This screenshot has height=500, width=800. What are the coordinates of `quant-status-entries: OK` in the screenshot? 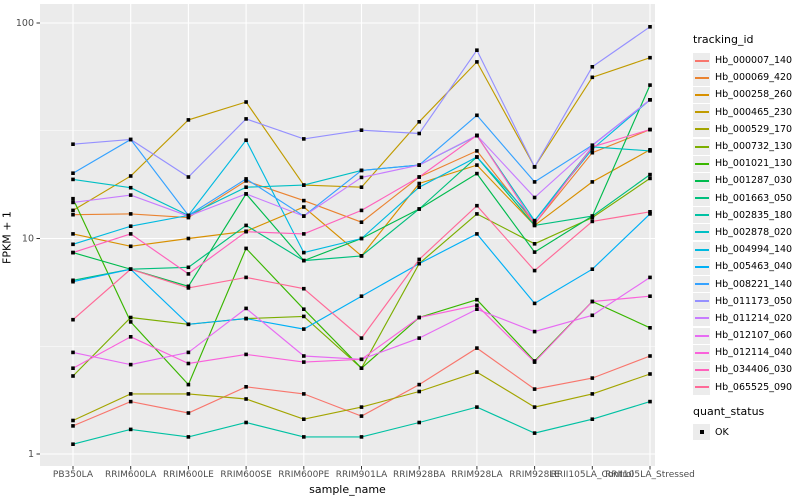 It's located at (746, 432).